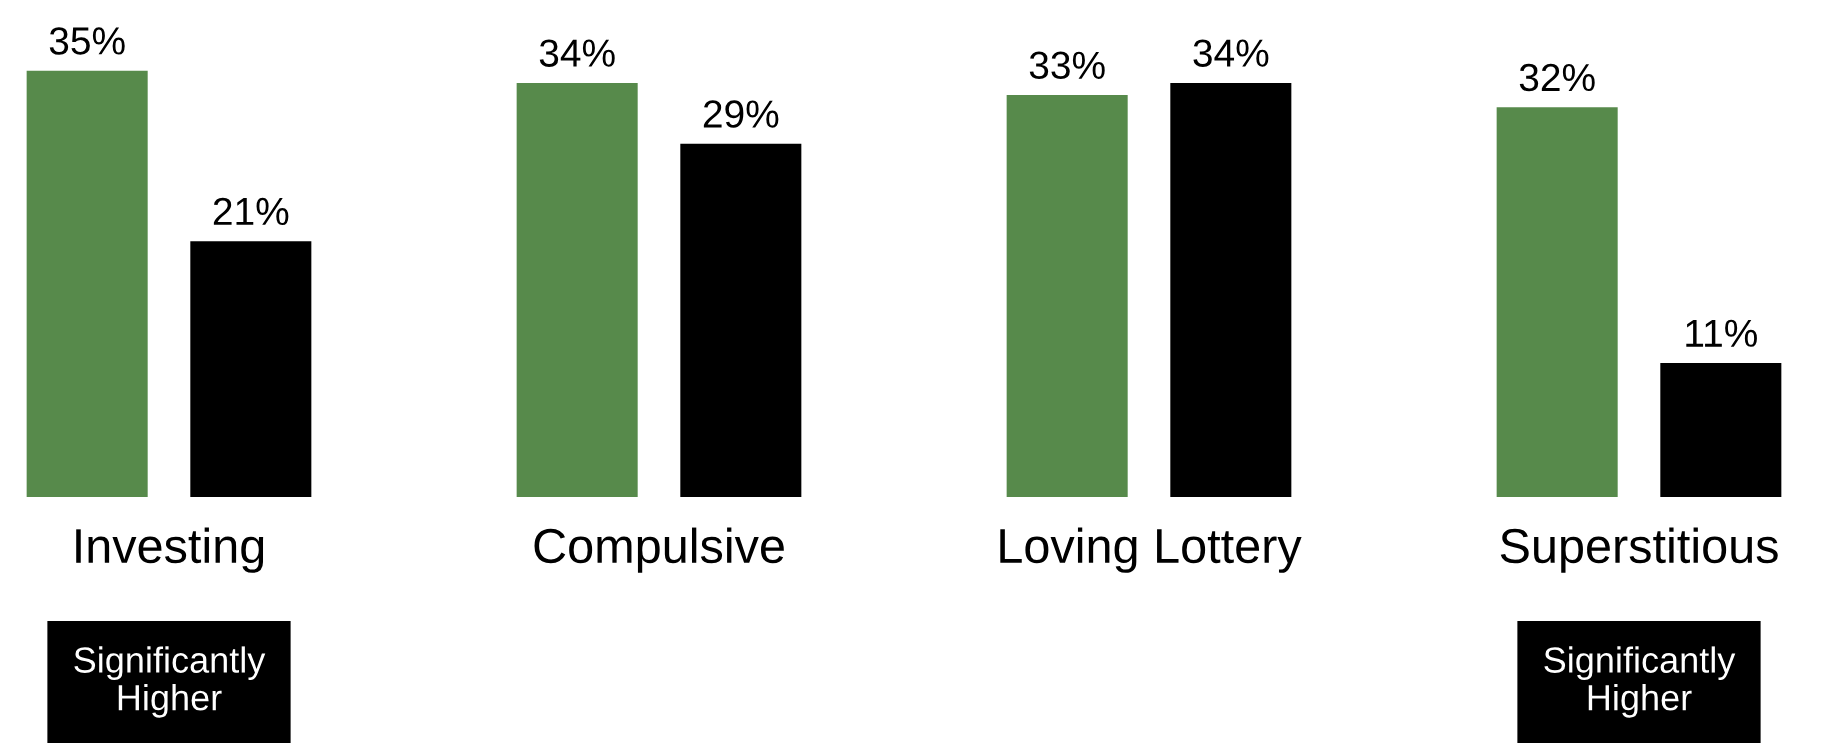  I want to click on data-label: 33%, so click(1067, 65).